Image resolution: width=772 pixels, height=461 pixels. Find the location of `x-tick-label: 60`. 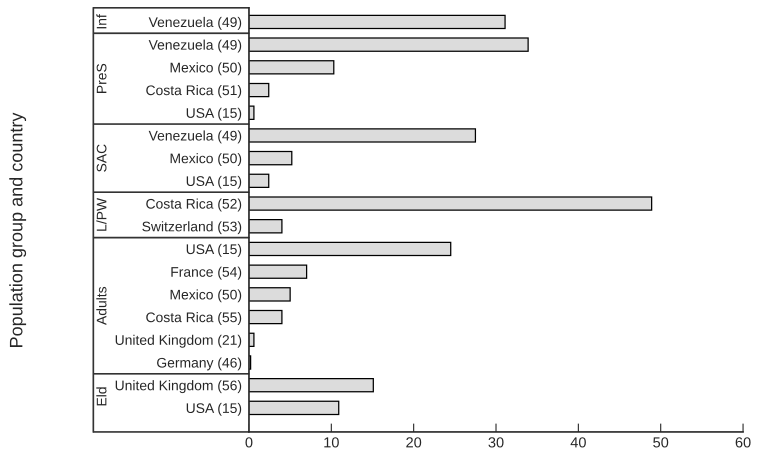

x-tick-label: 60 is located at coordinates (743, 442).